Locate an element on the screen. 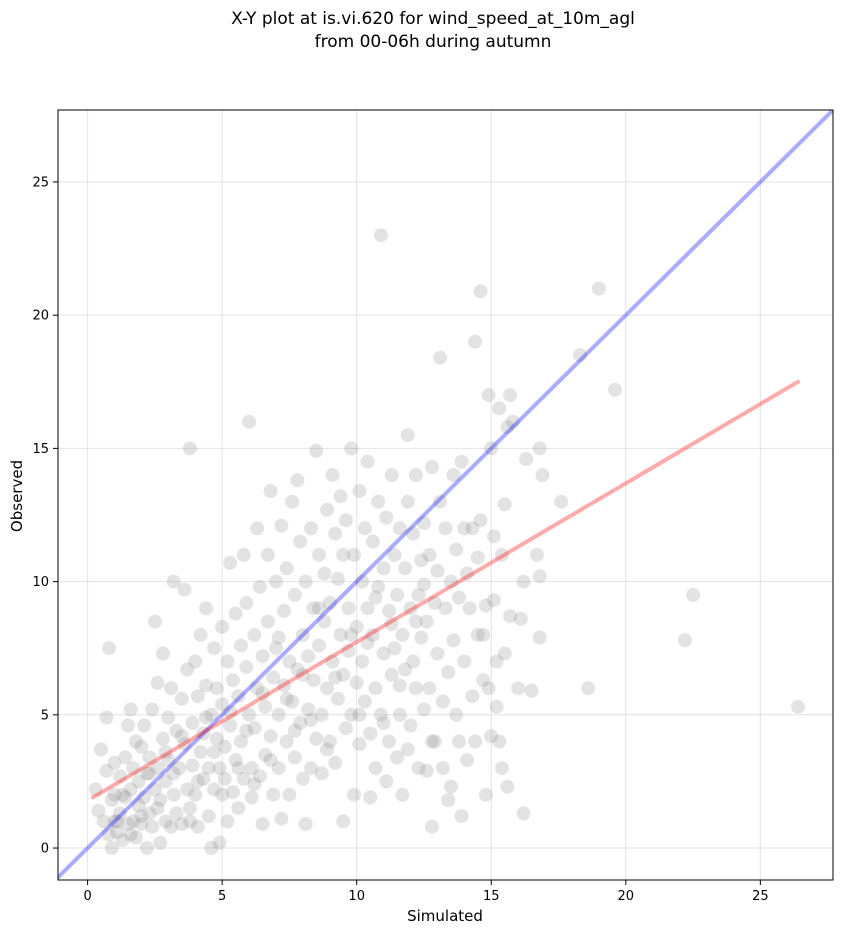 The width and height of the screenshot is (843, 934). y-axis-ticks: 0 5 10 15 20 25 is located at coordinates (45, 516).